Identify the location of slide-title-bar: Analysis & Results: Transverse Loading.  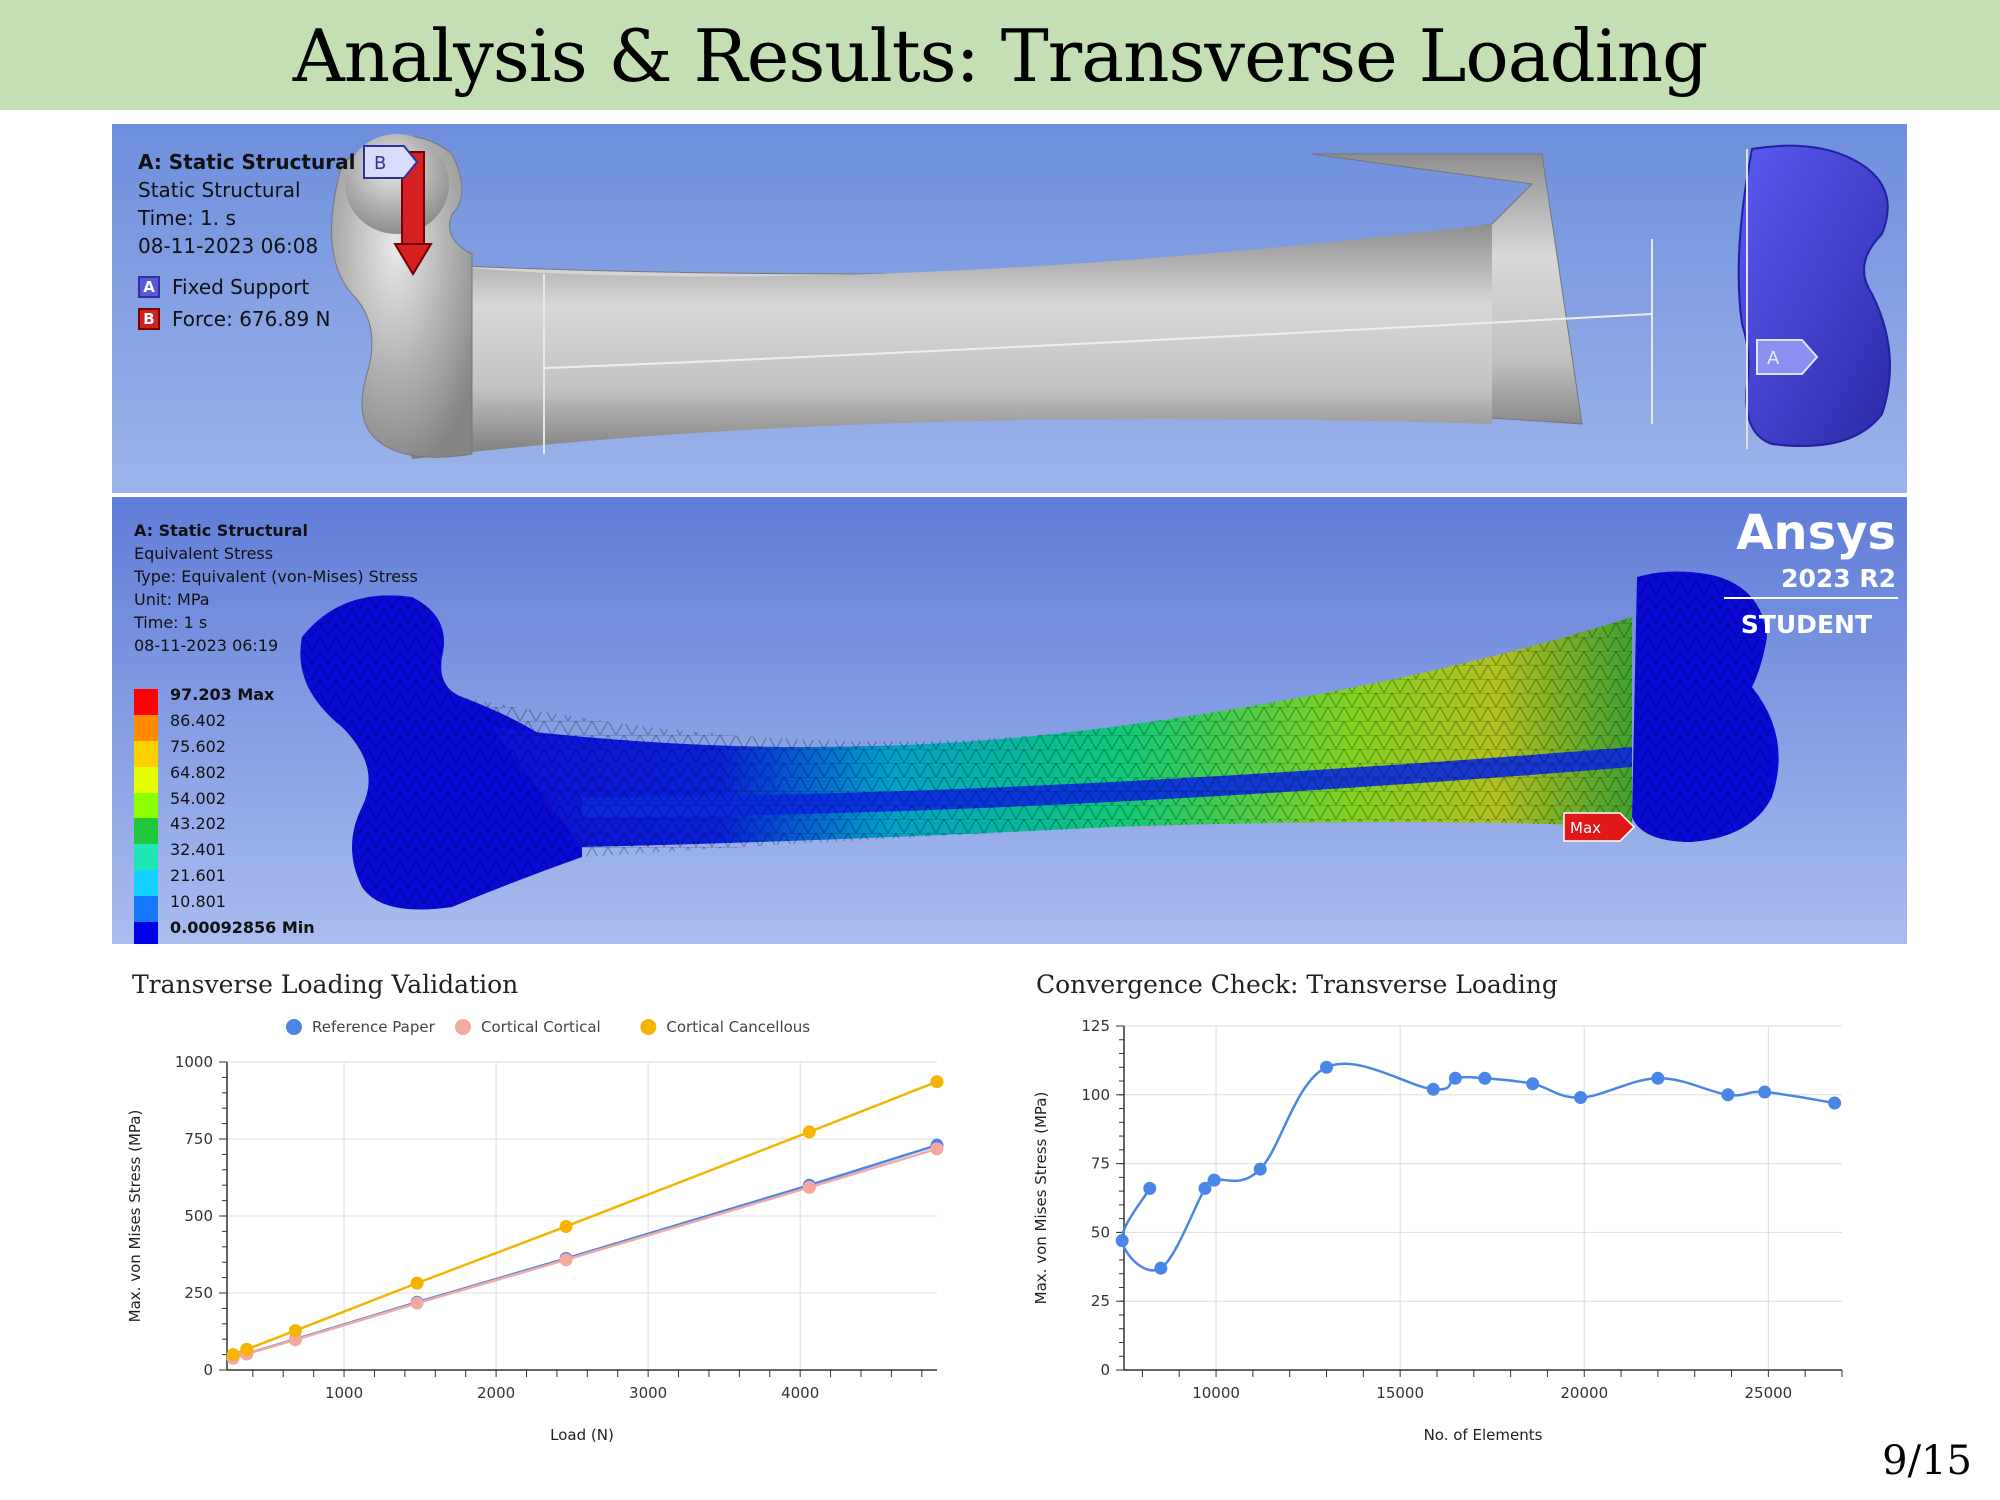
(1000, 55).